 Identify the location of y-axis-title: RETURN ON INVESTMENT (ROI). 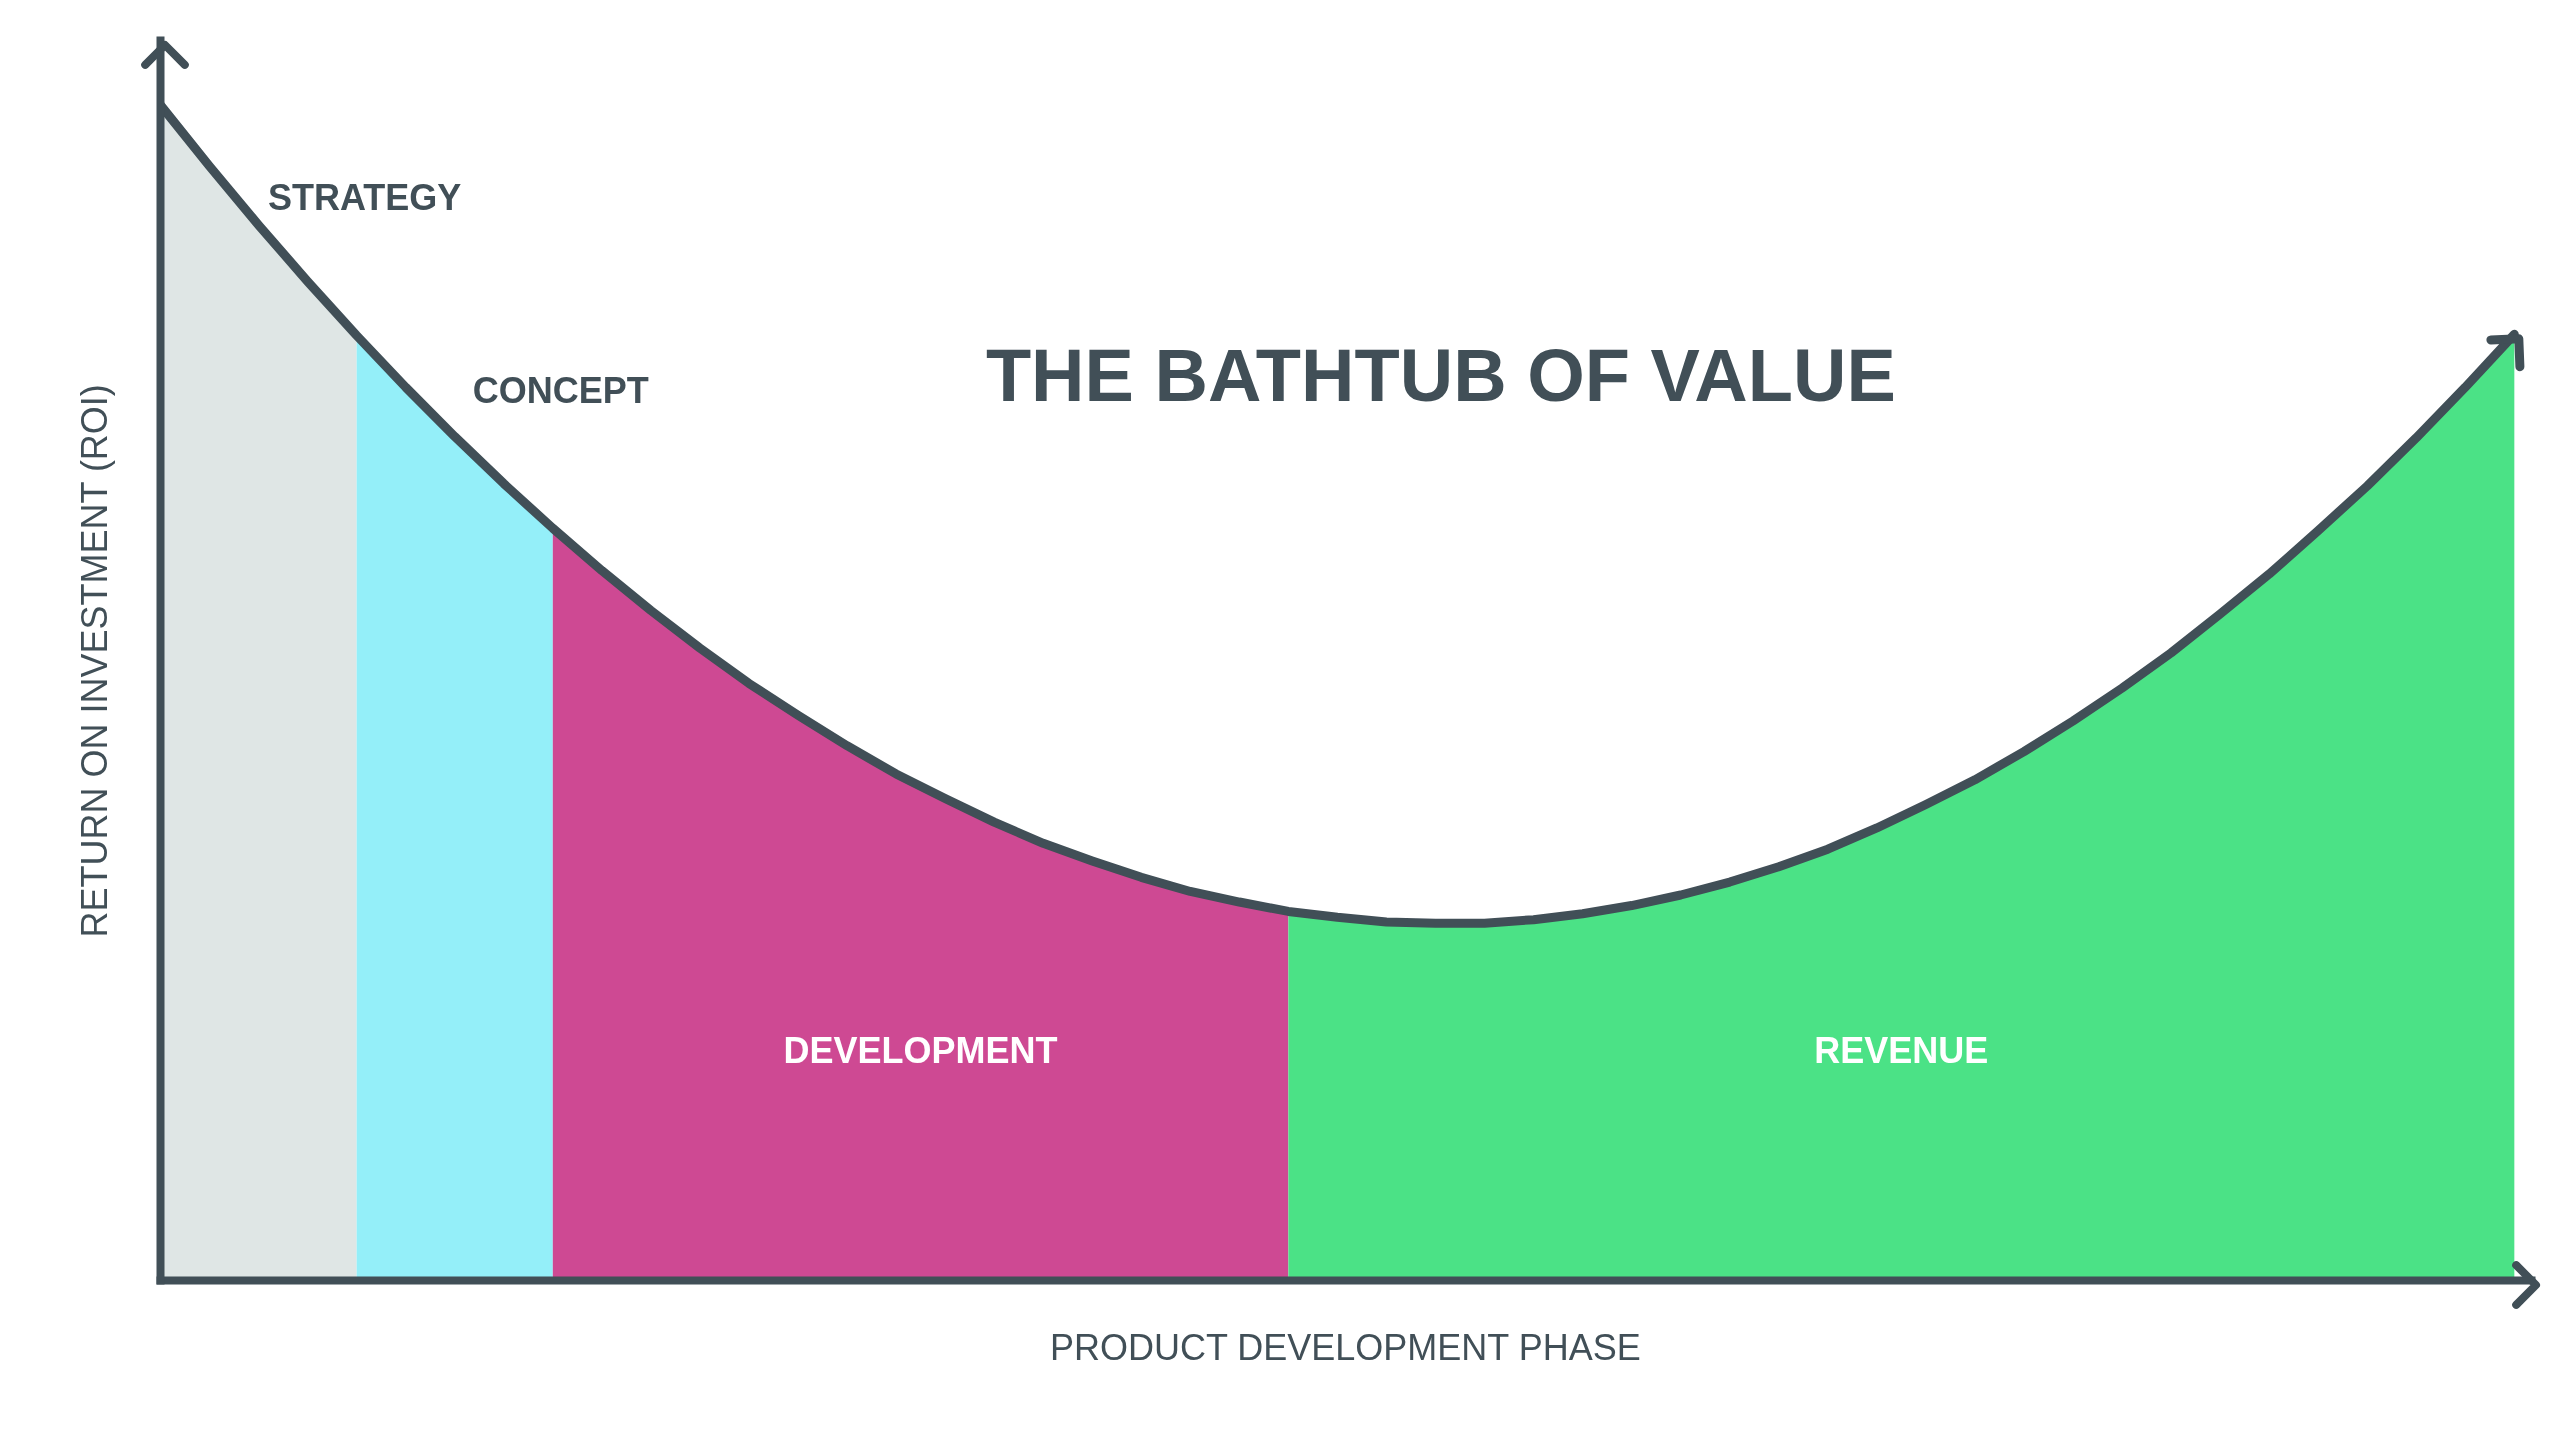
(94, 661).